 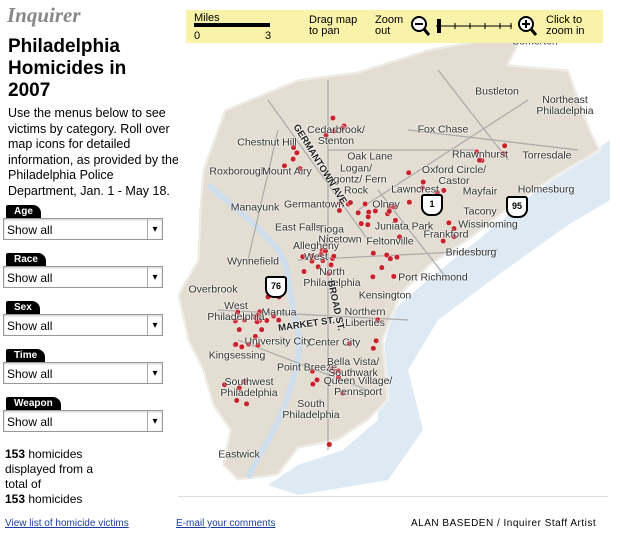 I want to click on place-label: Feltonville, so click(x=390, y=241).